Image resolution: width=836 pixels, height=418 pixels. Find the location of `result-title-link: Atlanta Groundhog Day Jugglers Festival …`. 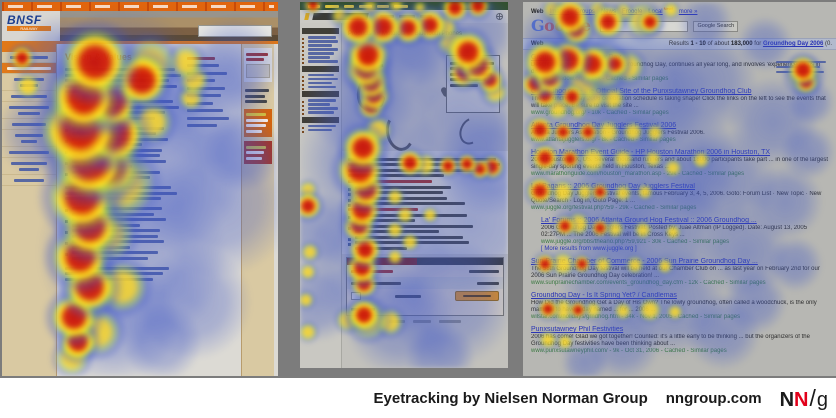

result-title-link: Atlanta Groundhog Day Jugglers Festival … is located at coordinates (604, 125).